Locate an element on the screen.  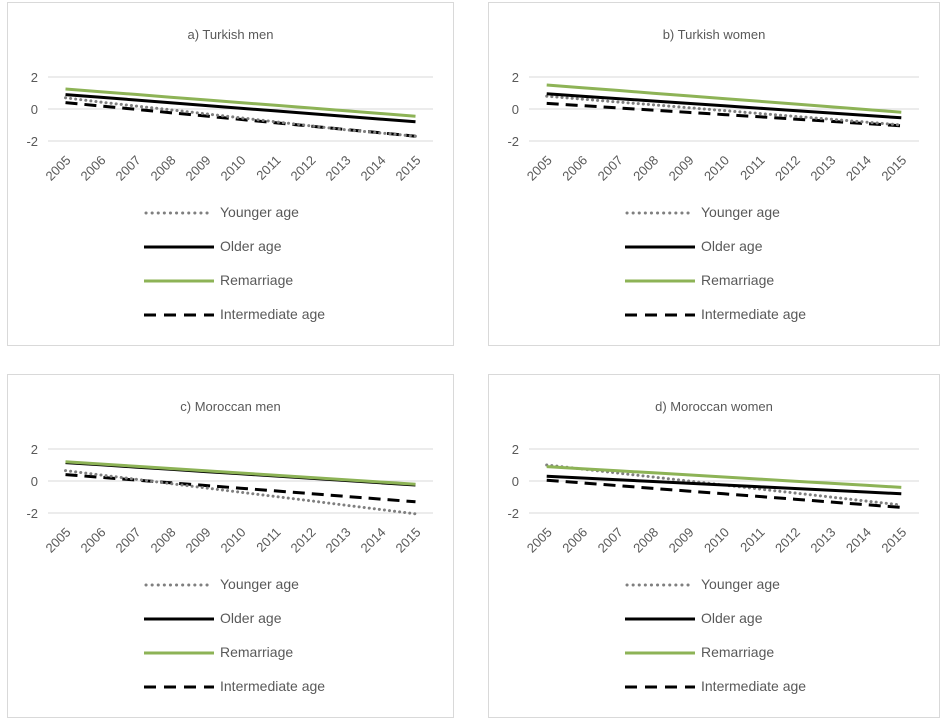
legend-item-younger-age: Younger age is located at coordinates (745, 592).